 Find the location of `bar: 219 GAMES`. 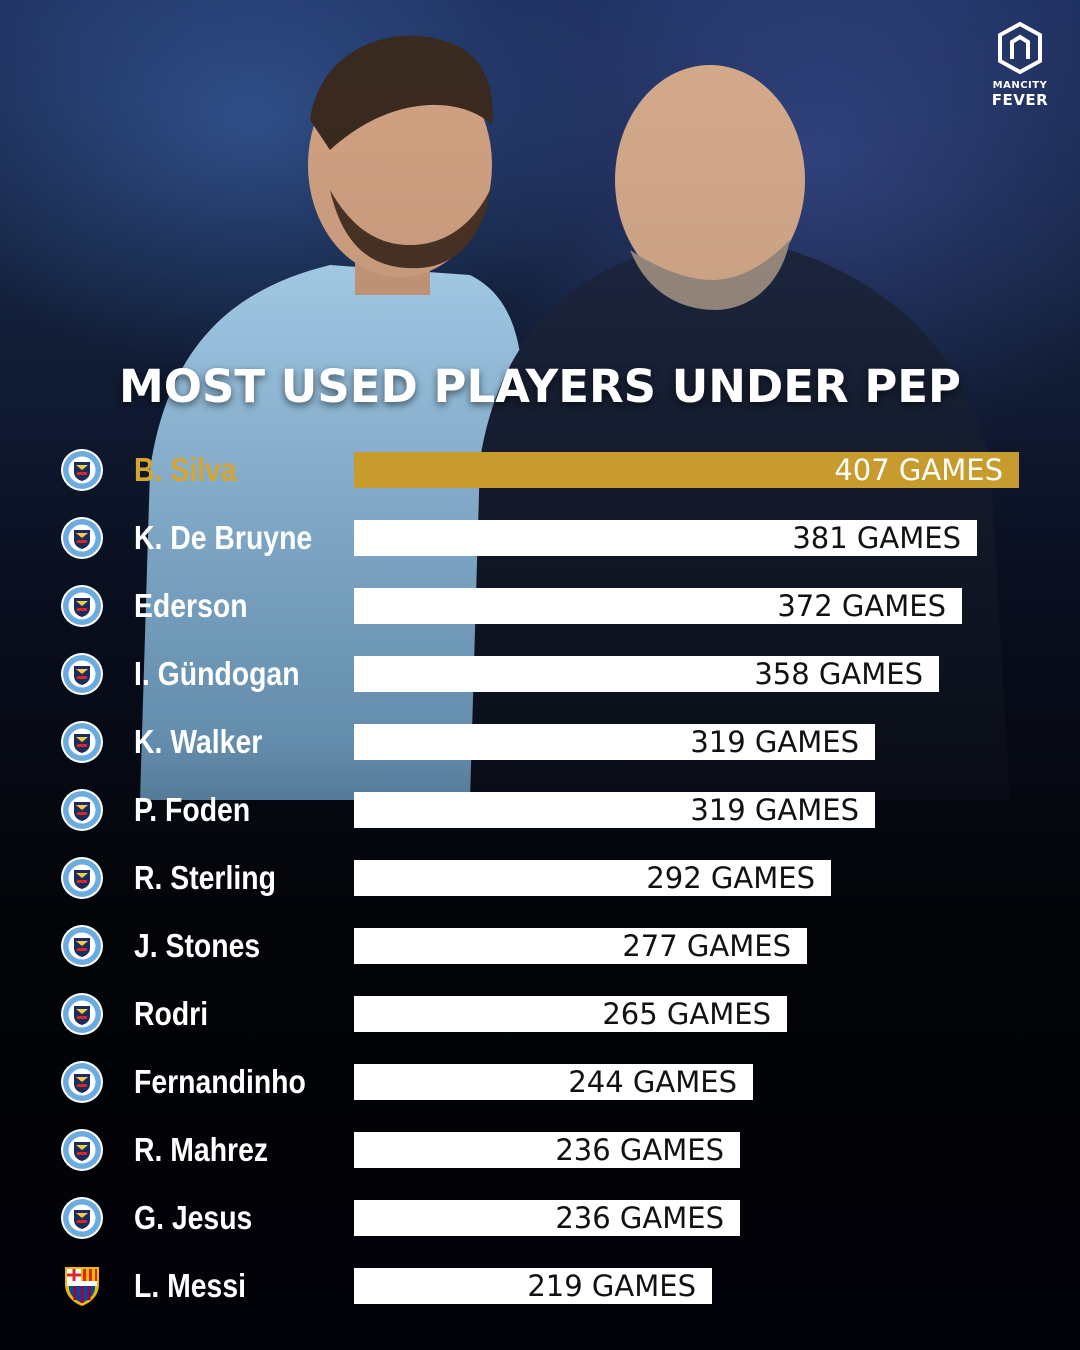

bar: 219 GAMES is located at coordinates (533, 1286).